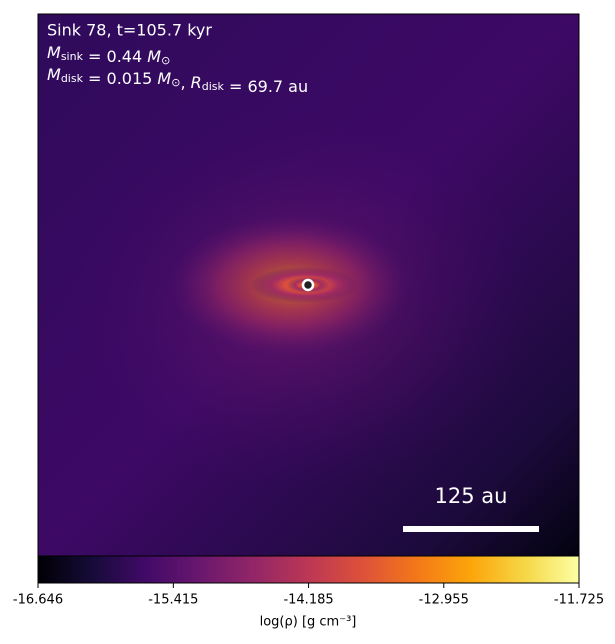 The height and width of the screenshot is (644, 615). I want to click on tick-label: -11.725, so click(579, 600).